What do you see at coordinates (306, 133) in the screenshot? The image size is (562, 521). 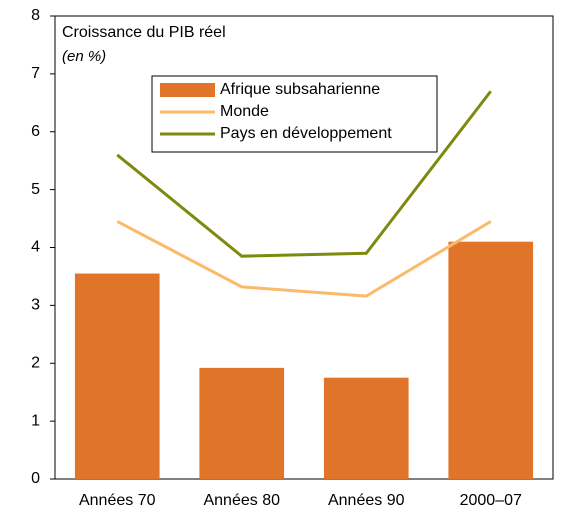 I see `legend-label: Pays en développement` at bounding box center [306, 133].